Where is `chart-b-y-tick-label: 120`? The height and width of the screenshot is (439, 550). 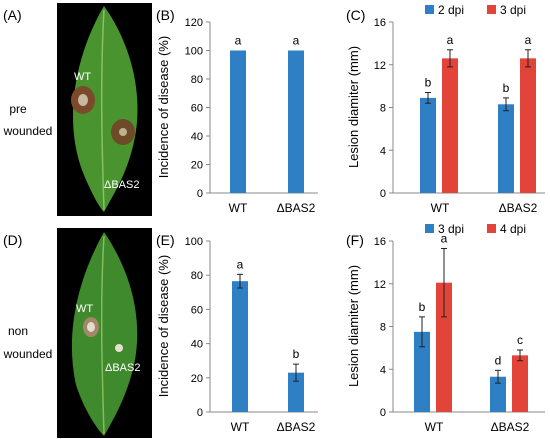
chart-b-y-tick-label: 120 is located at coordinates (194, 23).